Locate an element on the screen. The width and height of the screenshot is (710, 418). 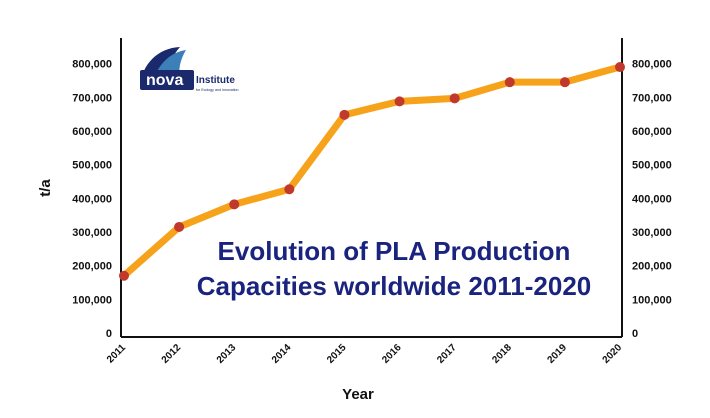
left-y-tick-label: 100,000 is located at coordinates (92, 300).